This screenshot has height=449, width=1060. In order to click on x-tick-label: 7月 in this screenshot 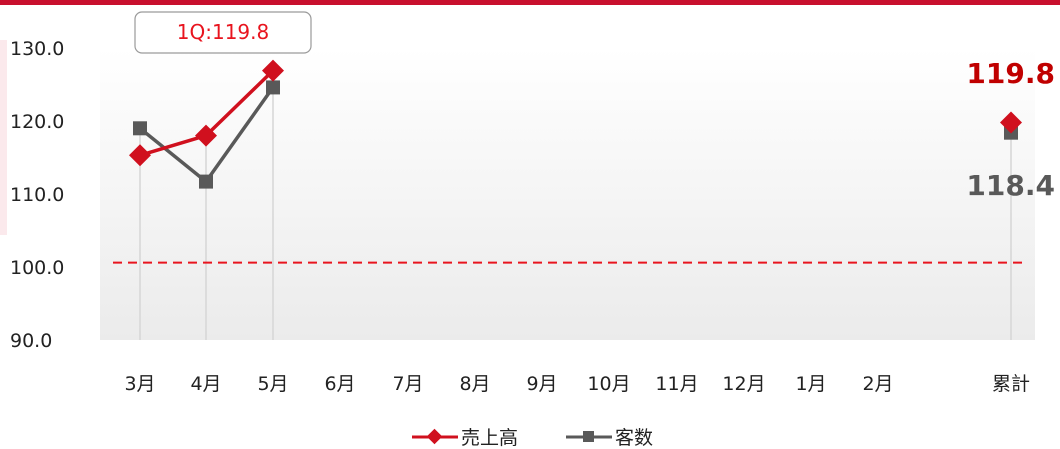, I will do `click(407, 384)`.